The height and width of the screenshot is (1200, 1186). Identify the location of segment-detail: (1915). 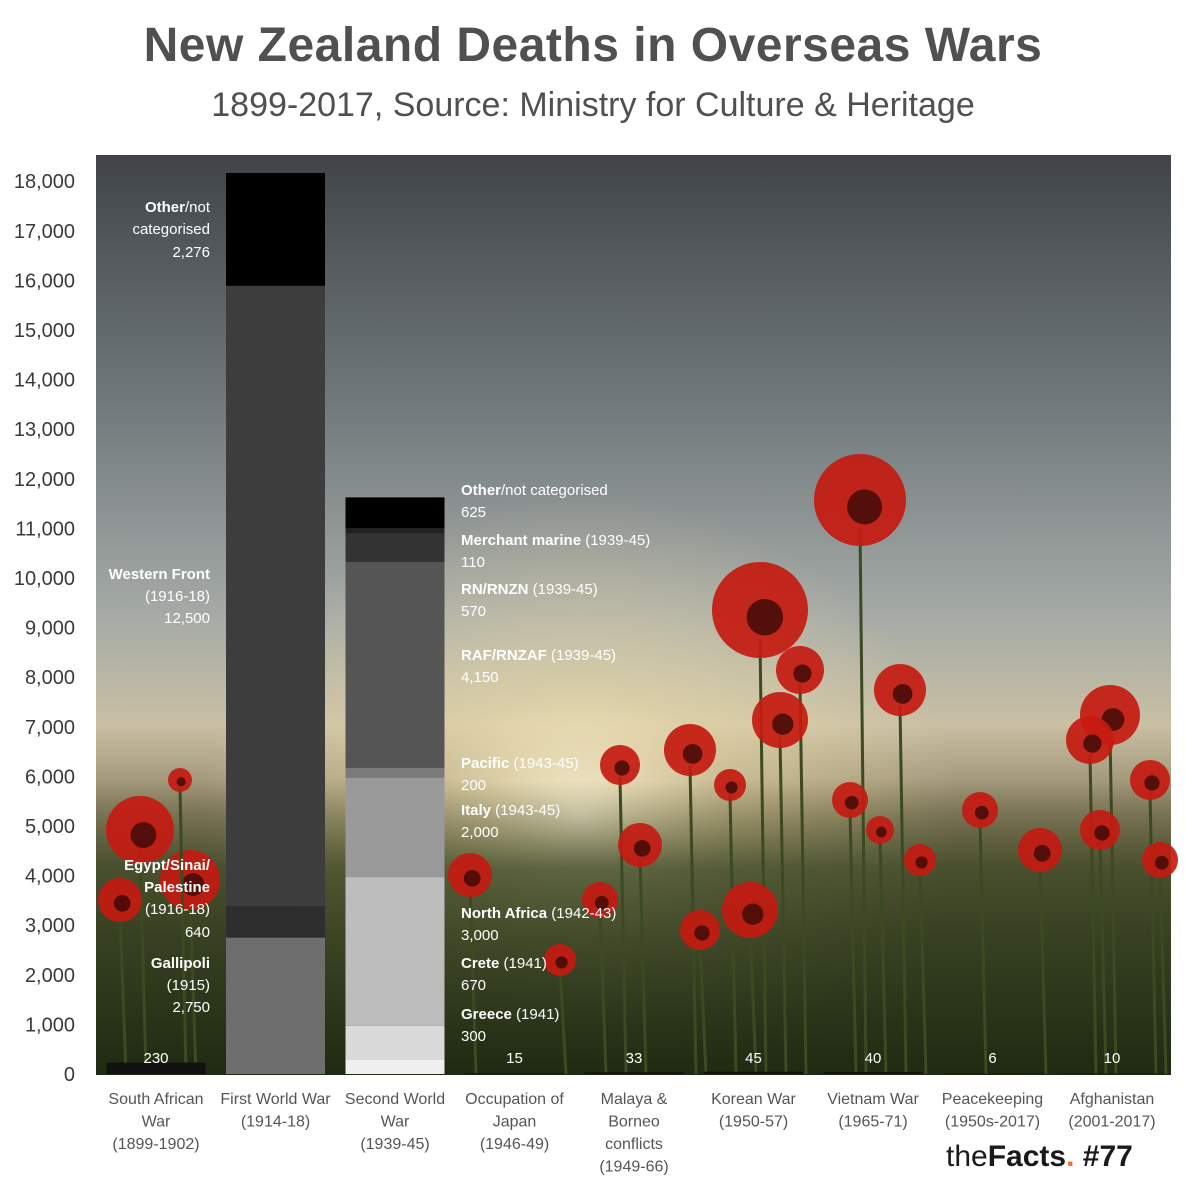
(188, 985).